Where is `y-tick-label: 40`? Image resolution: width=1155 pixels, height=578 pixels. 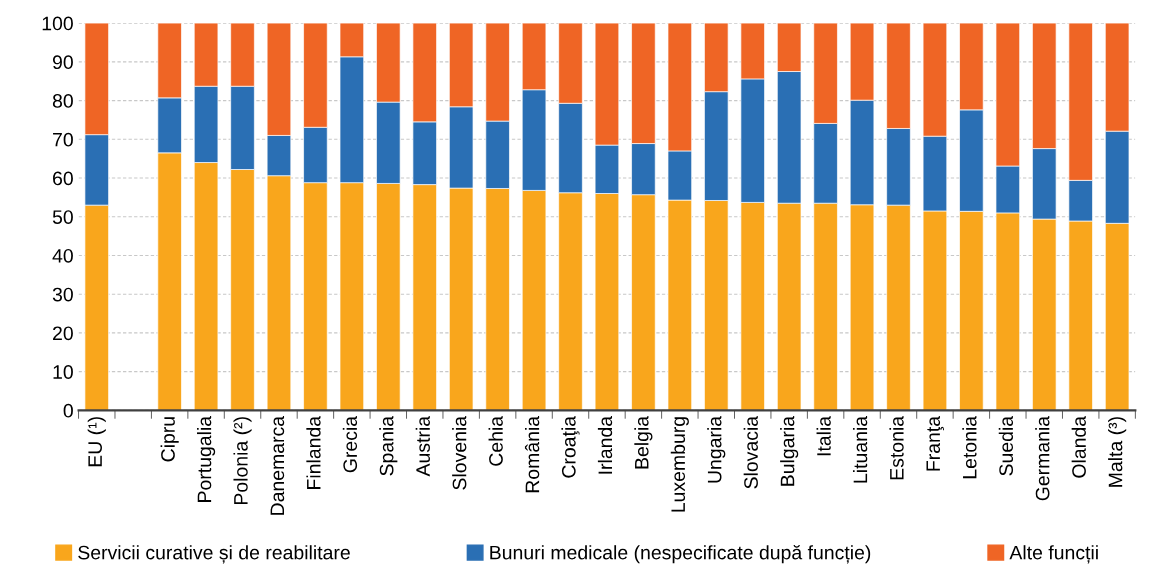 y-tick-label: 40 is located at coordinates (62, 255).